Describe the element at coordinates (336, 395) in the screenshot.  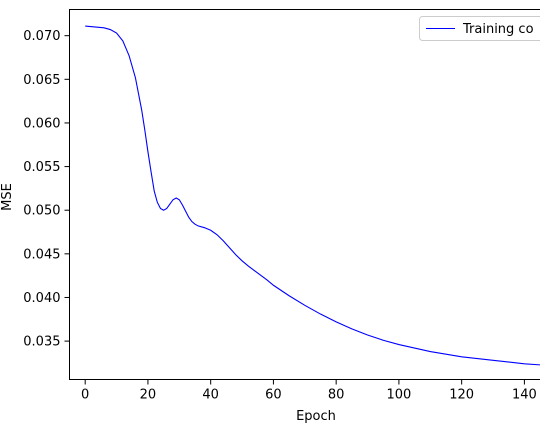
I see `x-tick-label: 80` at that location.